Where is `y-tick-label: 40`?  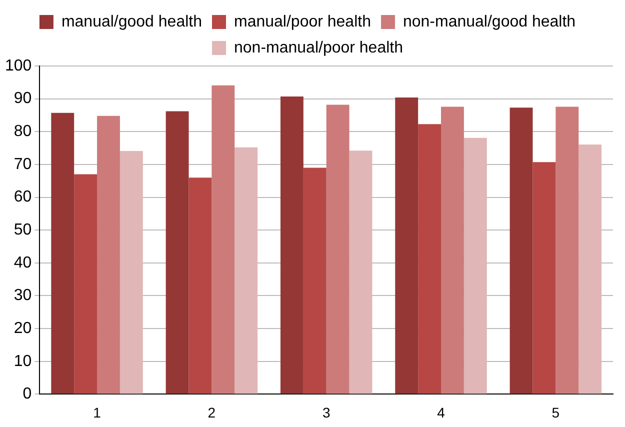 y-tick-label: 40 is located at coordinates (23, 263).